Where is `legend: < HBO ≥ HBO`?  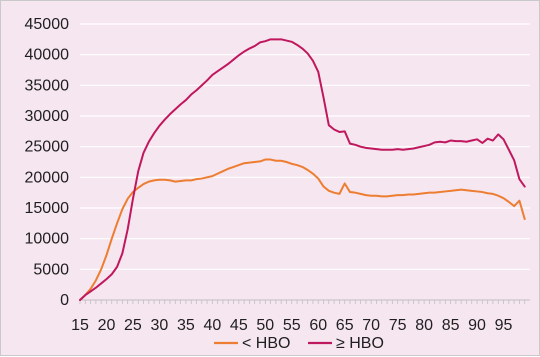
legend: < HBO ≥ HBO is located at coordinates (299, 343).